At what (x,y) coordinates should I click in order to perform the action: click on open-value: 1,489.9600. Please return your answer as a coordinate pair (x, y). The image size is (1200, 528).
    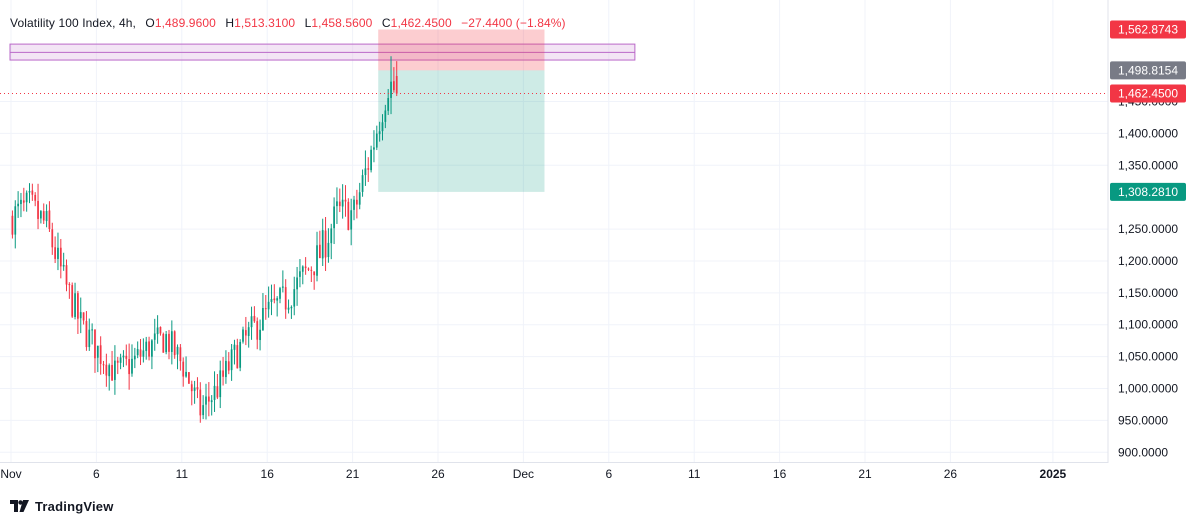
    Looking at the image, I should click on (185, 23).